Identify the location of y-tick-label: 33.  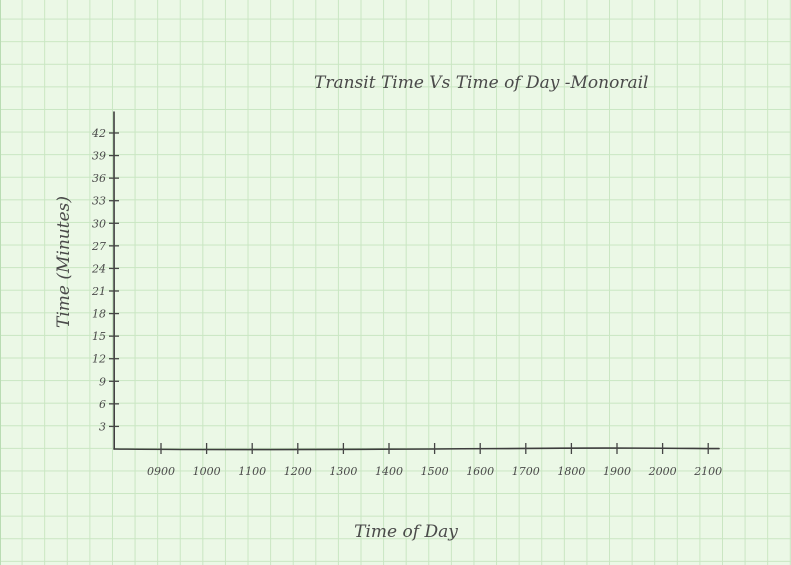
(99, 201).